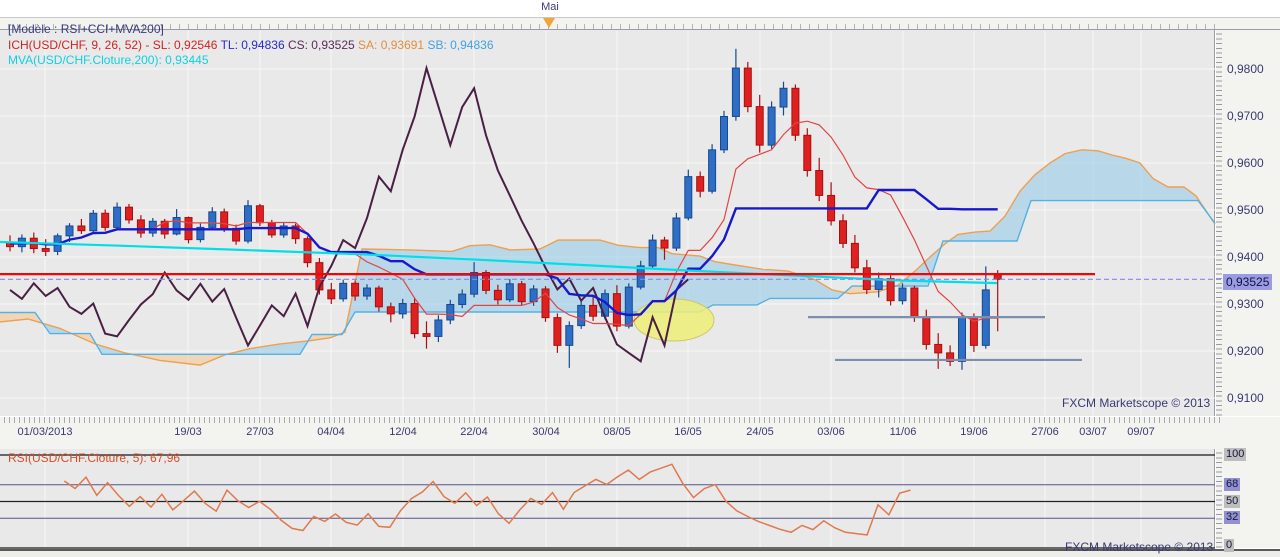 The image size is (1280, 557). Describe the element at coordinates (1248, 282) in the screenshot. I see `current-price-badge: 0,93525` at that location.